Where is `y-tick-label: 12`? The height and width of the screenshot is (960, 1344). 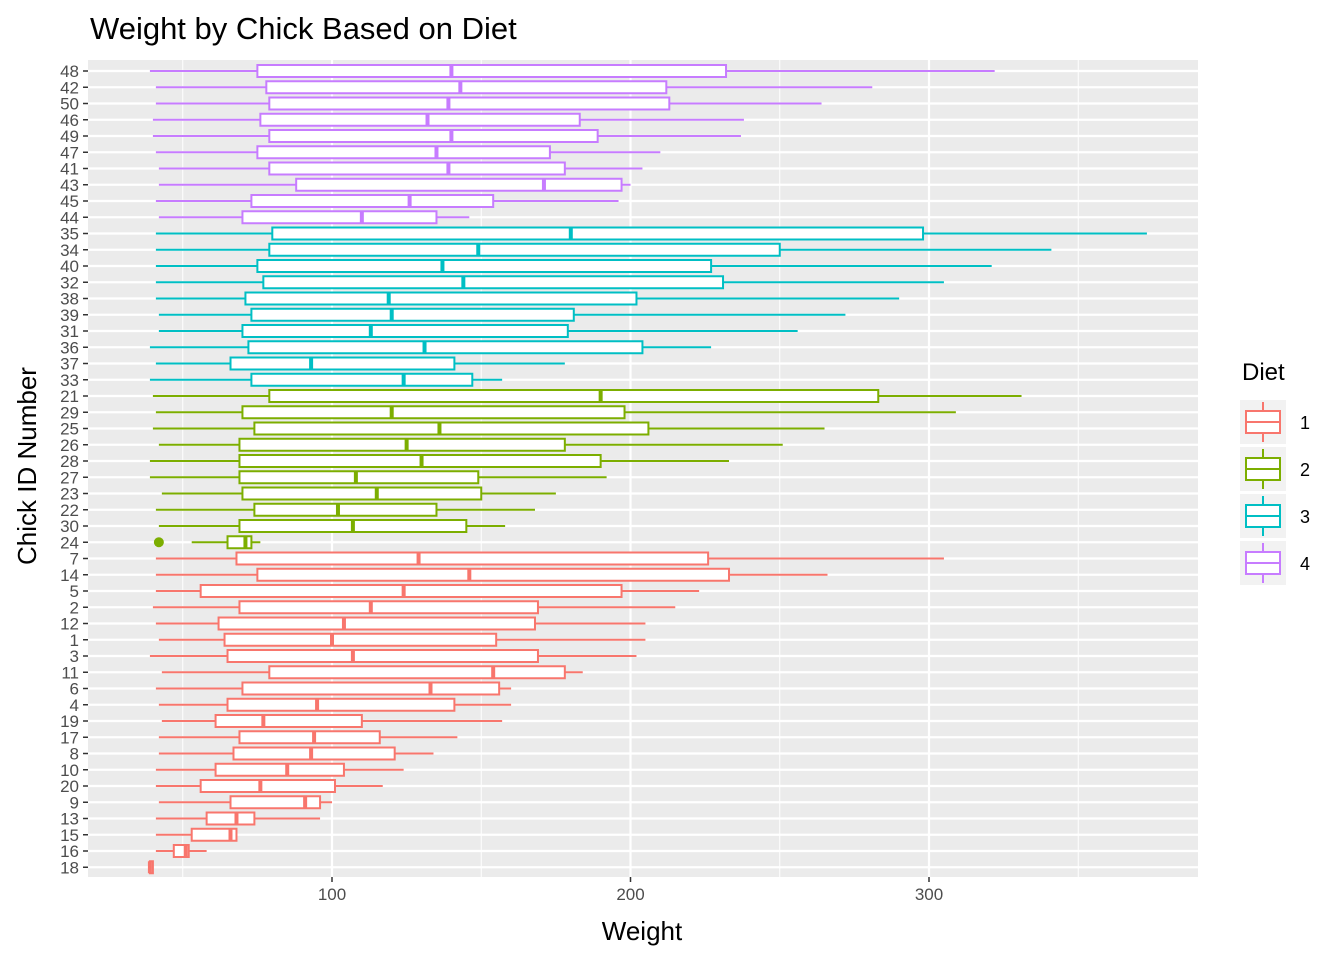
y-tick-label: 12 is located at coordinates (69, 624).